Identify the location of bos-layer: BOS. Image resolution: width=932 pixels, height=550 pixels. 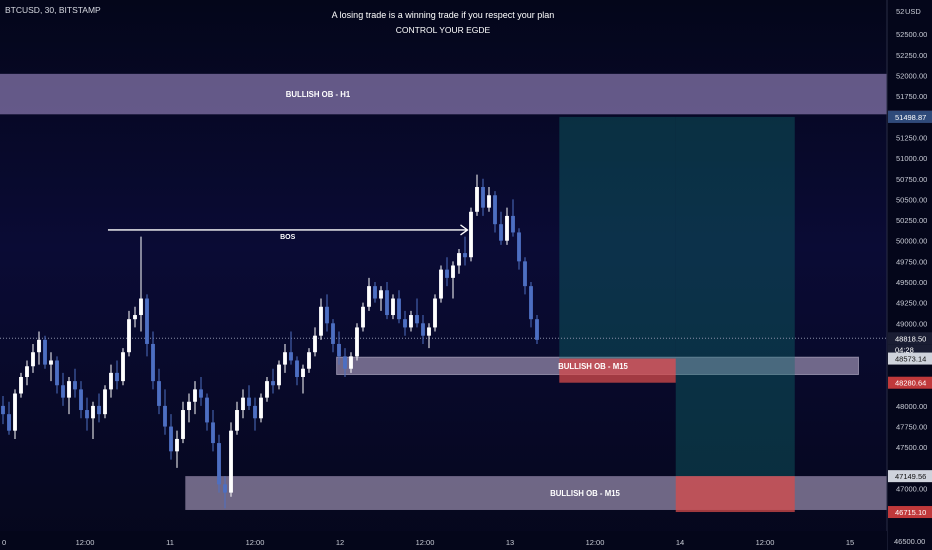
(288, 232).